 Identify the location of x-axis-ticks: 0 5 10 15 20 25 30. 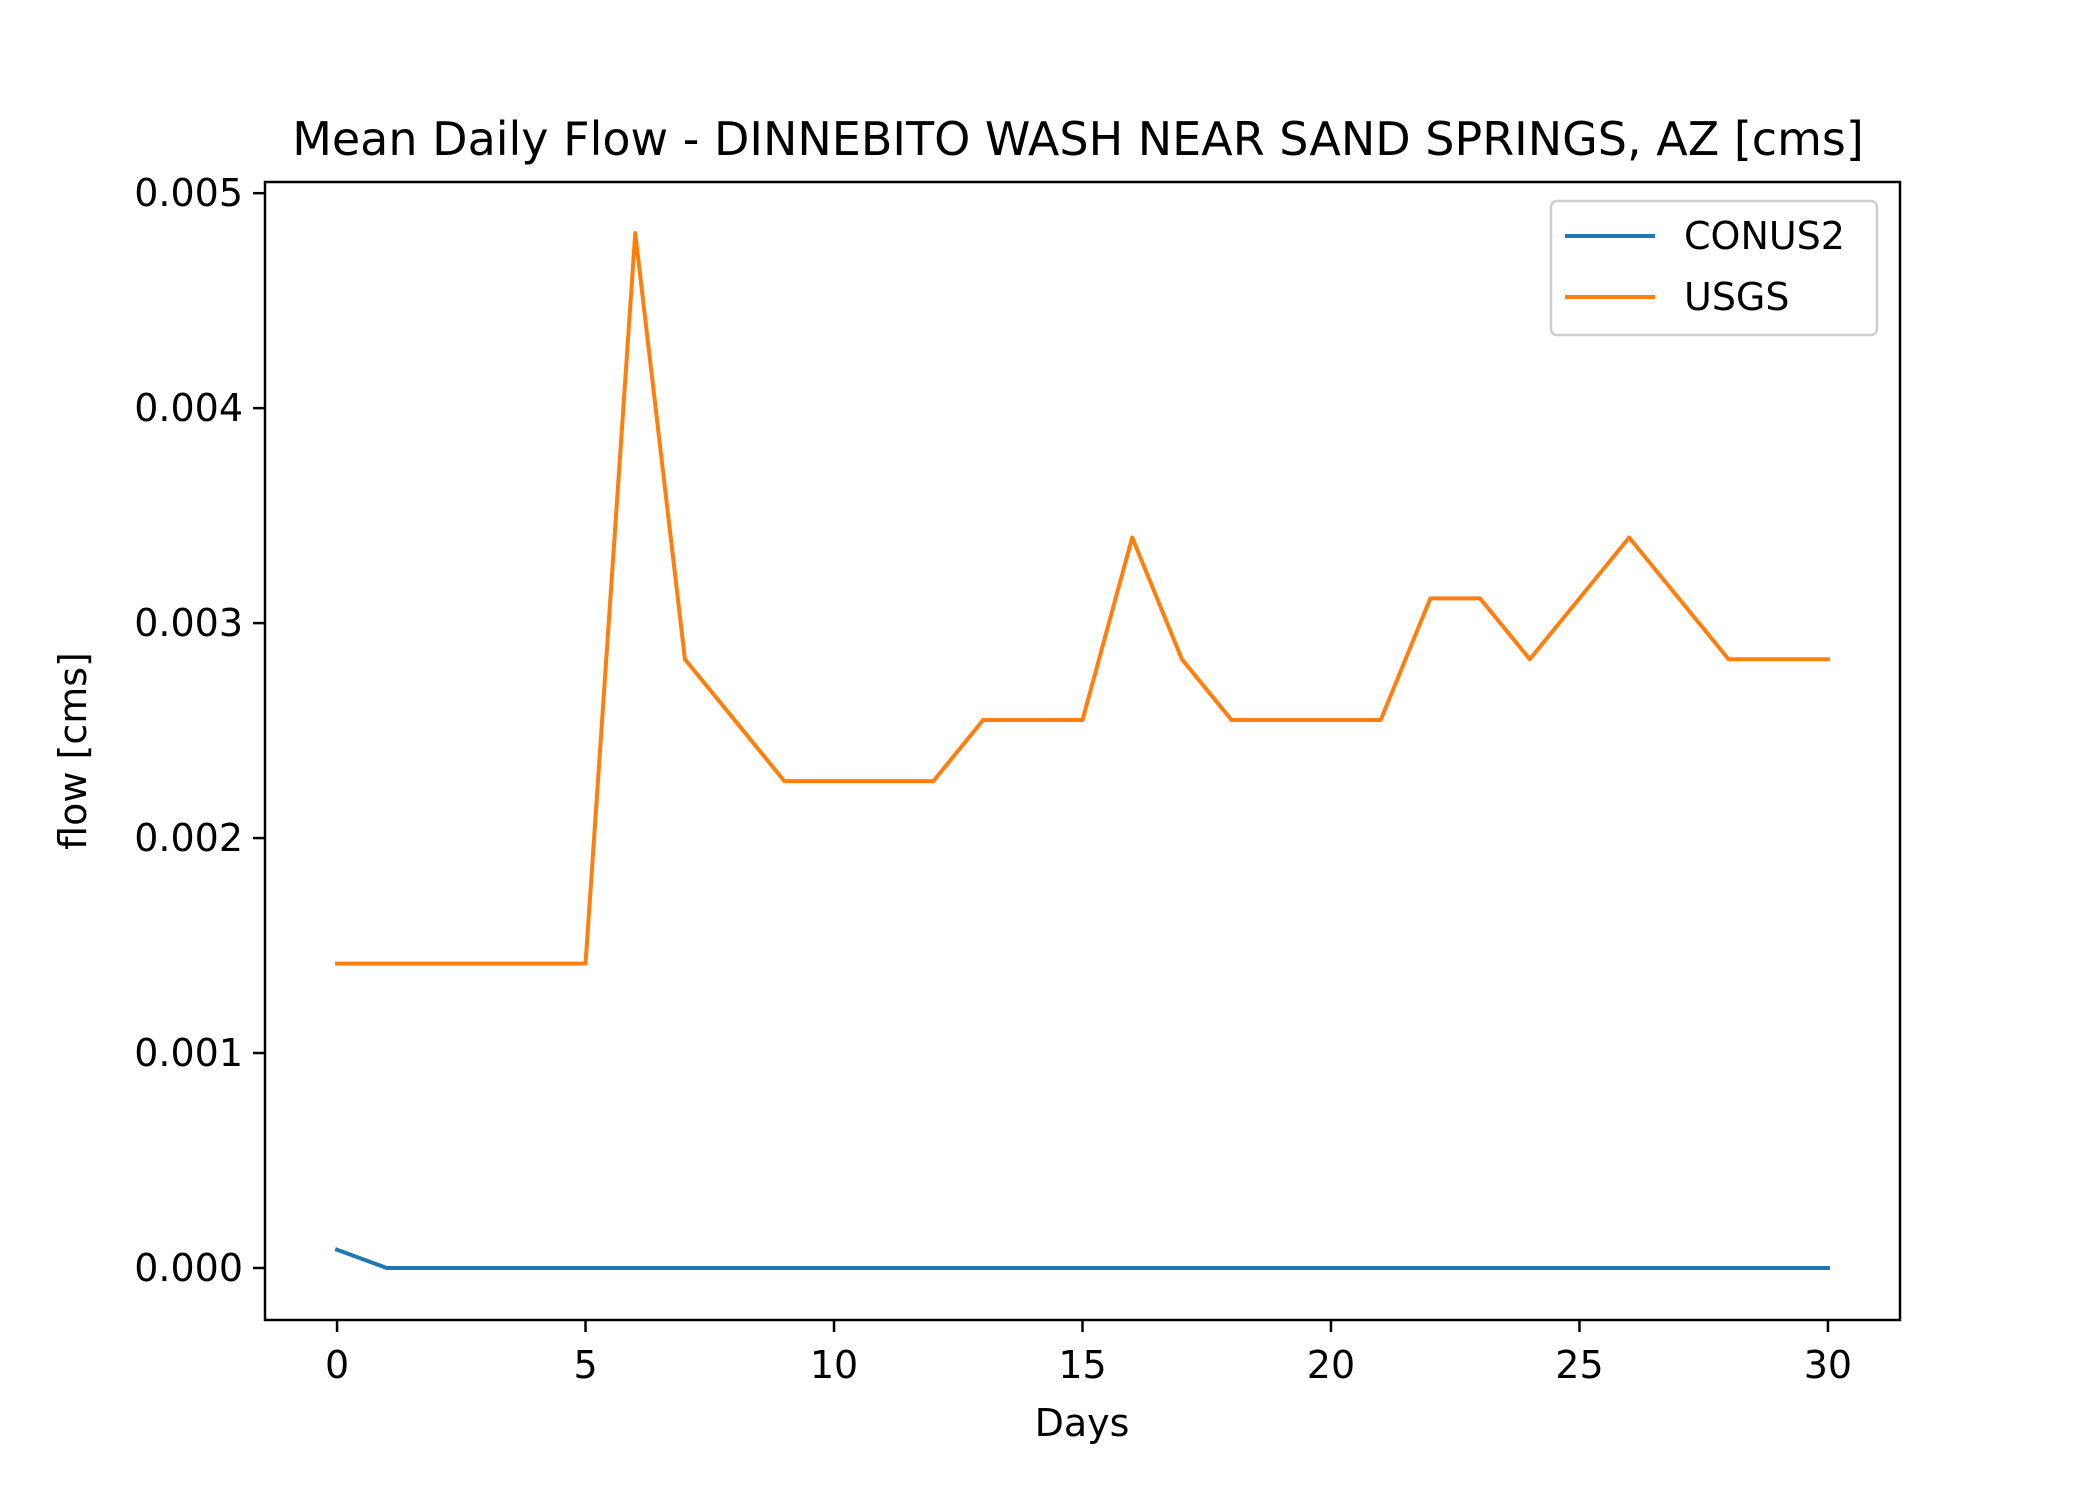
(1088, 1353).